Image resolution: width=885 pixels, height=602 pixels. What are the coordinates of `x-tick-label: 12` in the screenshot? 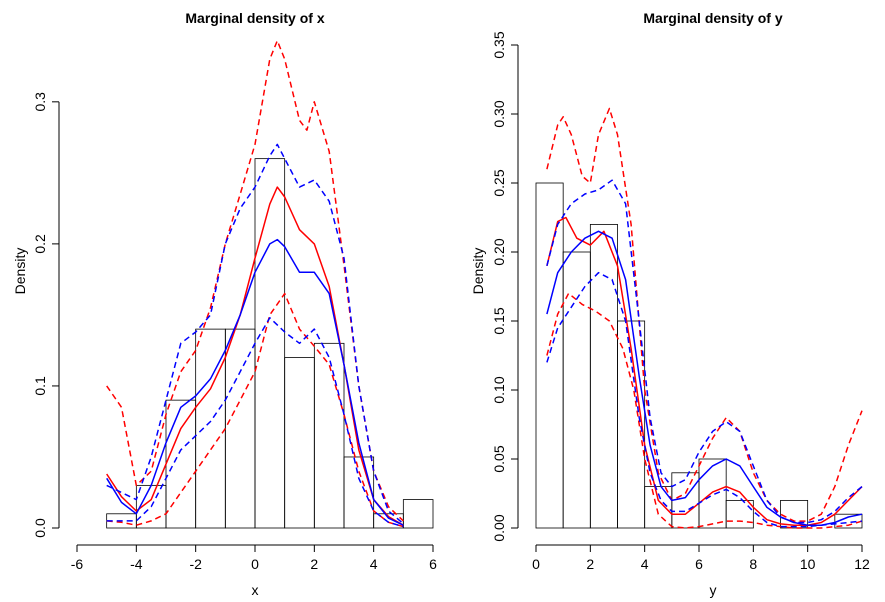 It's located at (862, 564).